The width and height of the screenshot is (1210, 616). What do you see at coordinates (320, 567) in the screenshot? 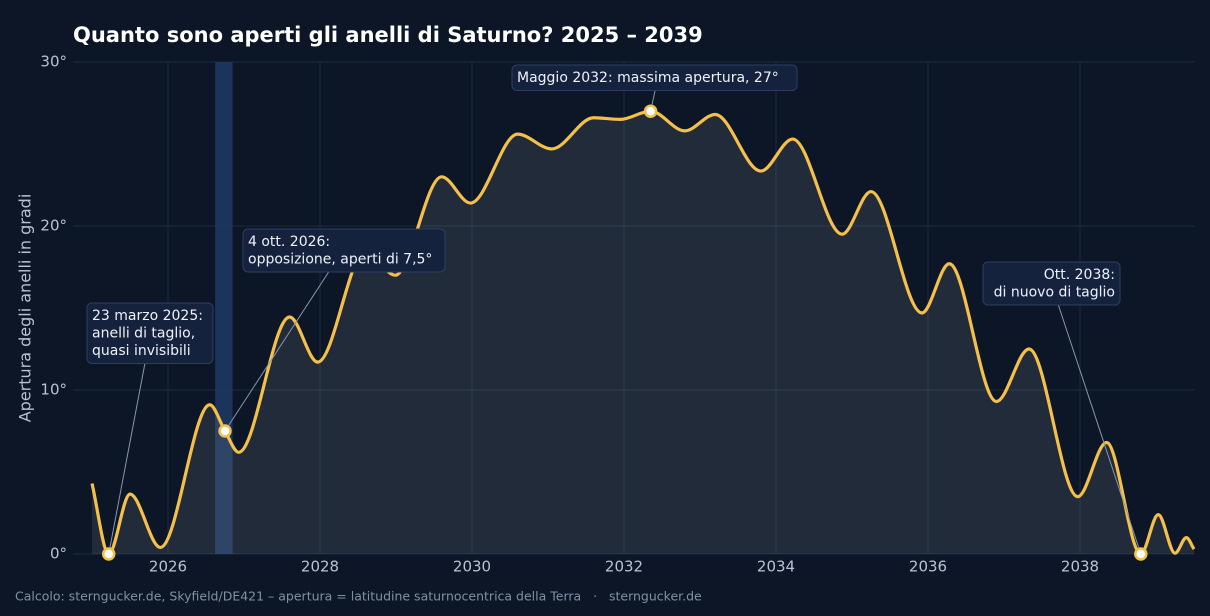
I see `x-tick-label: 2028` at bounding box center [320, 567].